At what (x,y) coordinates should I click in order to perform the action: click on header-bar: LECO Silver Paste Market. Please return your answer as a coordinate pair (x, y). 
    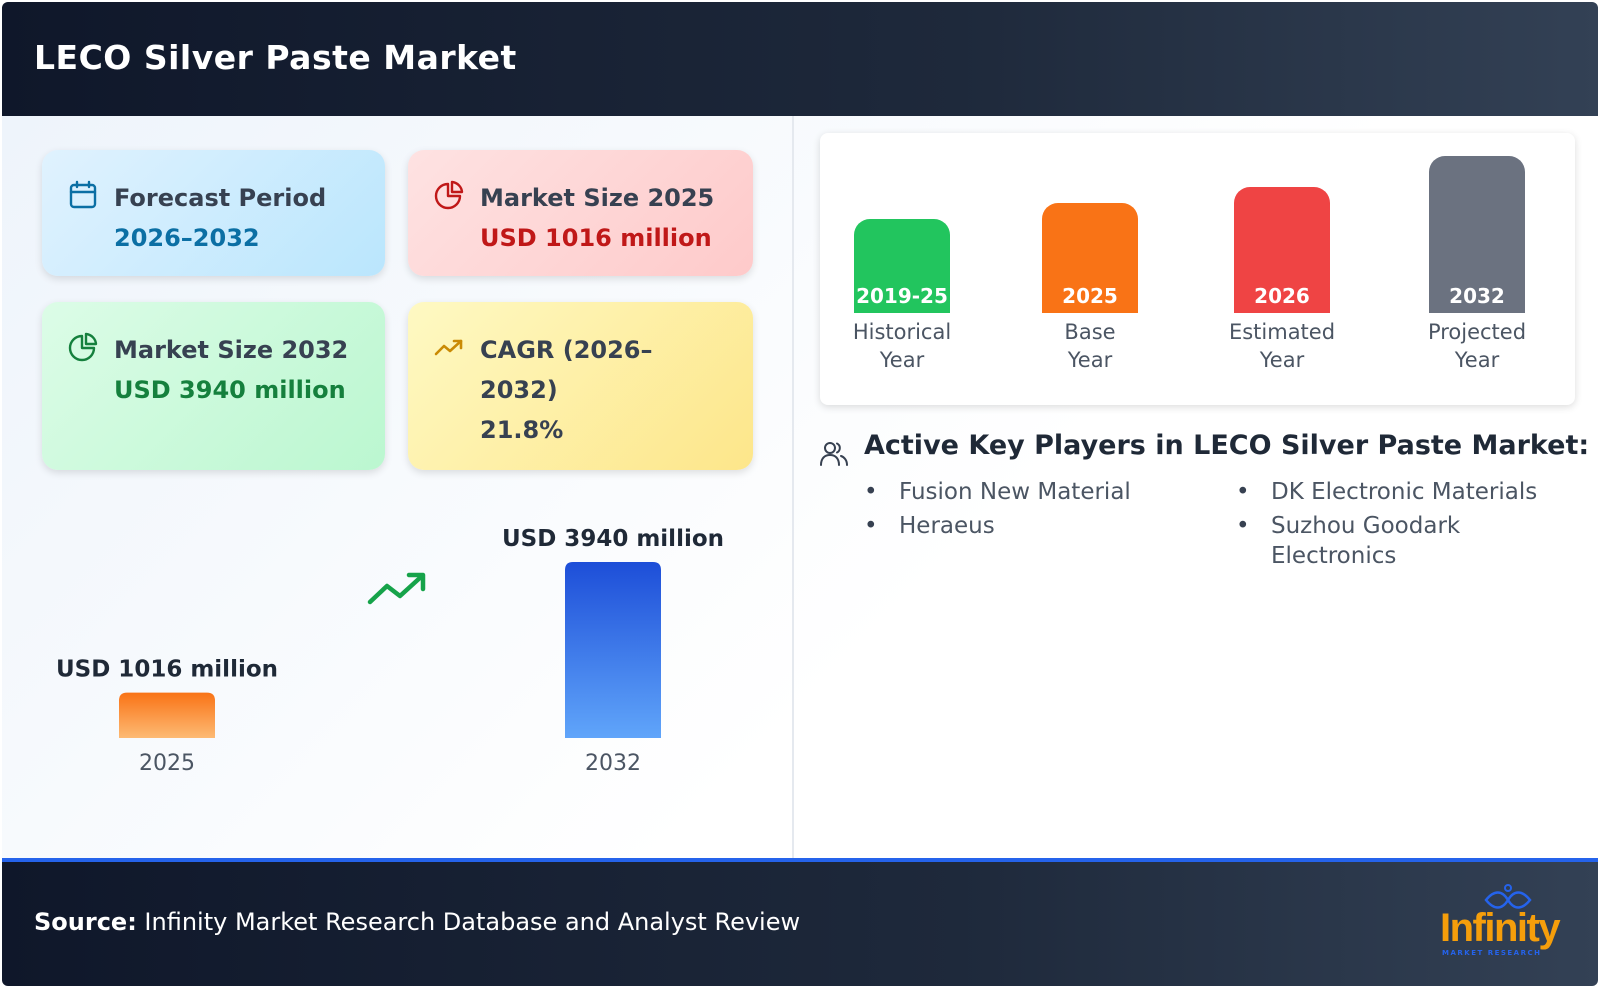
    Looking at the image, I should click on (800, 59).